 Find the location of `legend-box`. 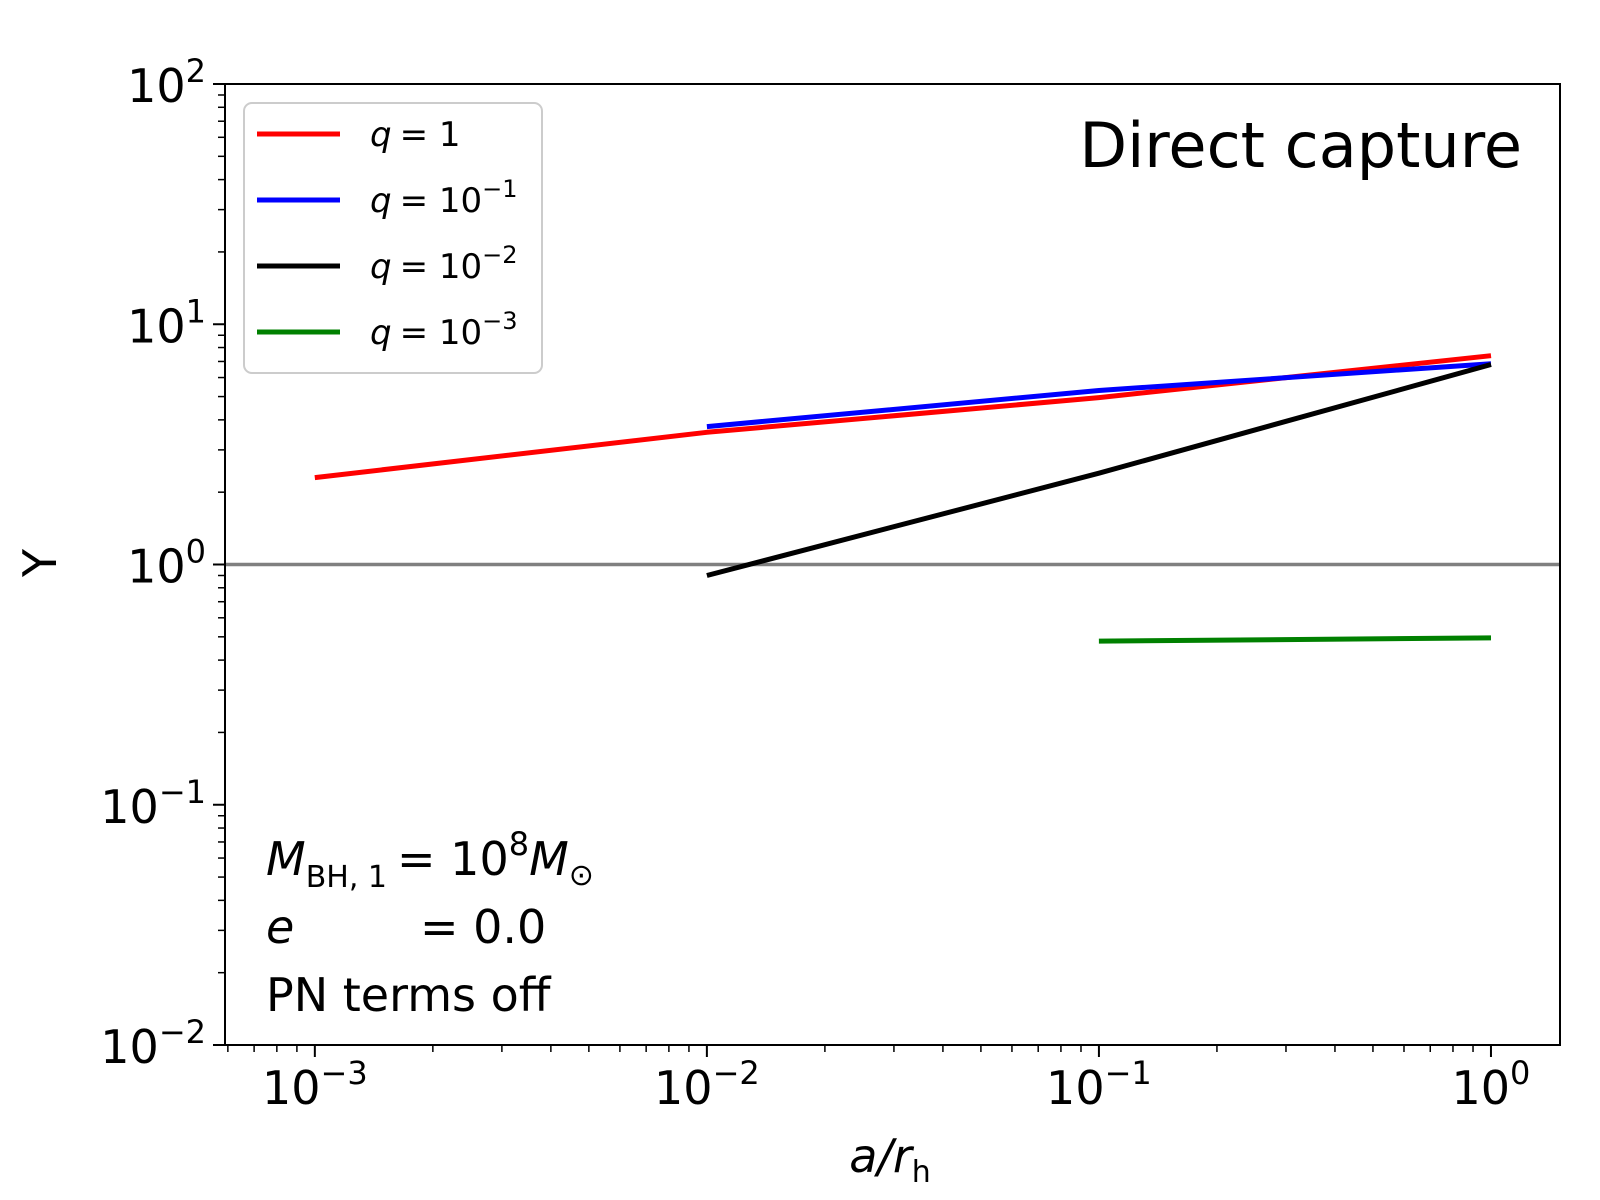

legend-box is located at coordinates (393, 238).